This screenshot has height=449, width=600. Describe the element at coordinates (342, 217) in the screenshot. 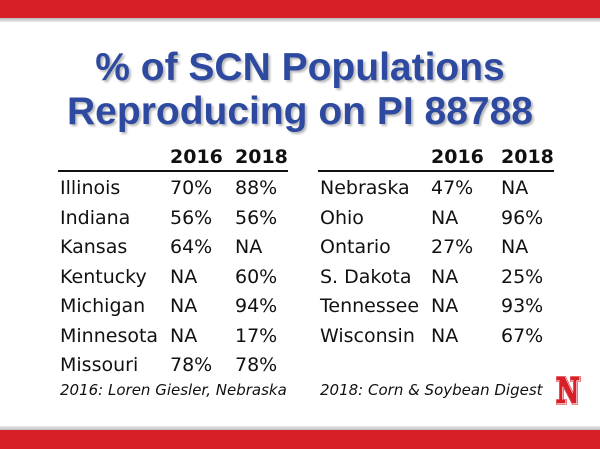

I see `state-name: Ohio` at that location.